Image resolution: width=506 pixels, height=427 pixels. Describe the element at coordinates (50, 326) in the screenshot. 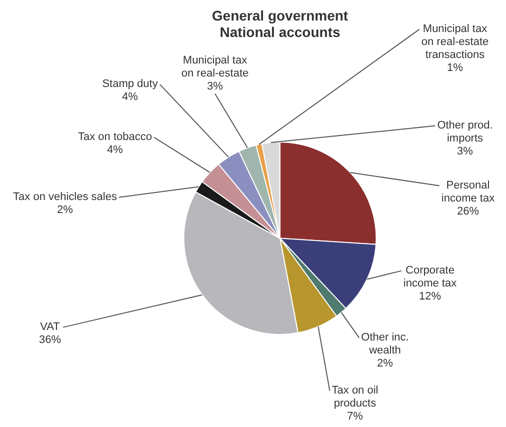

I see `slice-label: VAT` at that location.